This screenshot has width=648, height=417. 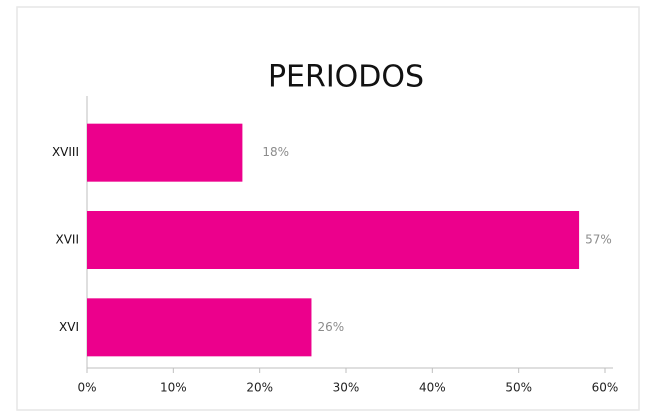 What do you see at coordinates (275, 152) in the screenshot?
I see `value-label: 18%` at bounding box center [275, 152].